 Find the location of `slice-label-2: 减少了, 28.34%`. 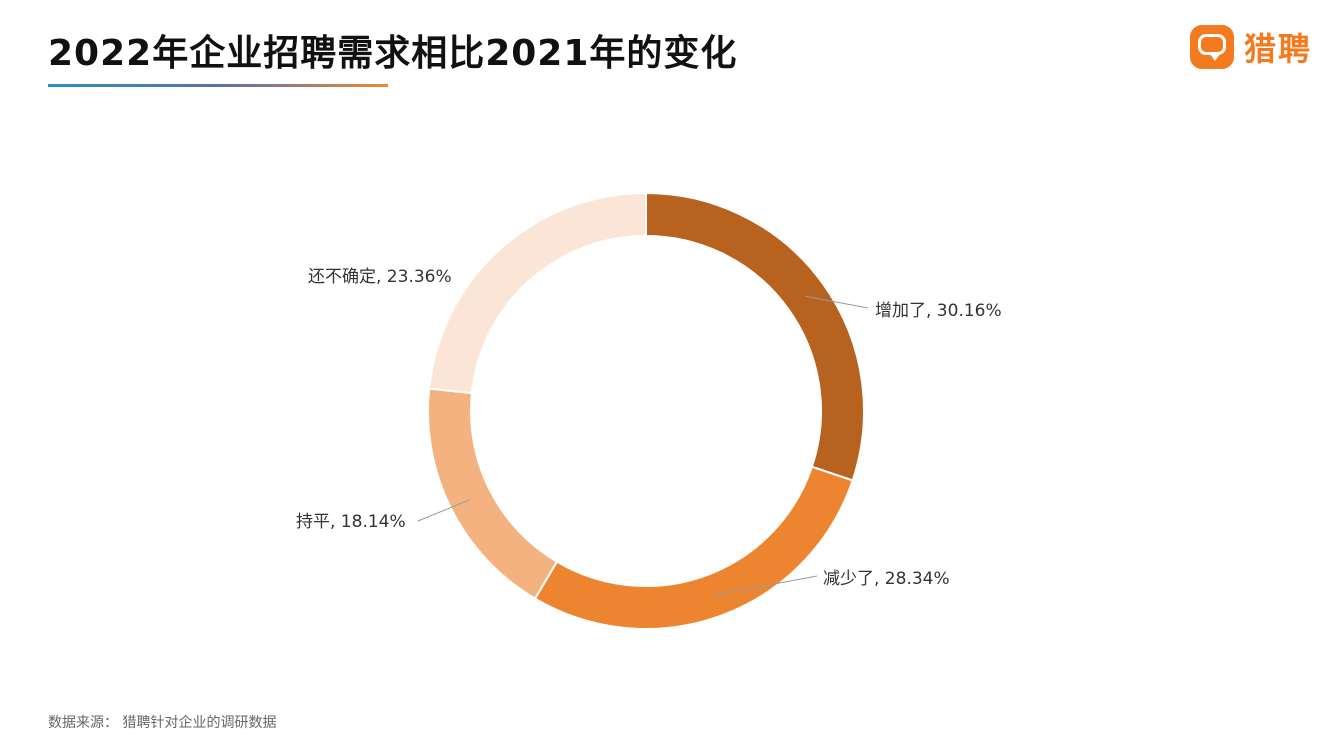

slice-label-2: 减少了, 28.34% is located at coordinates (886, 579).